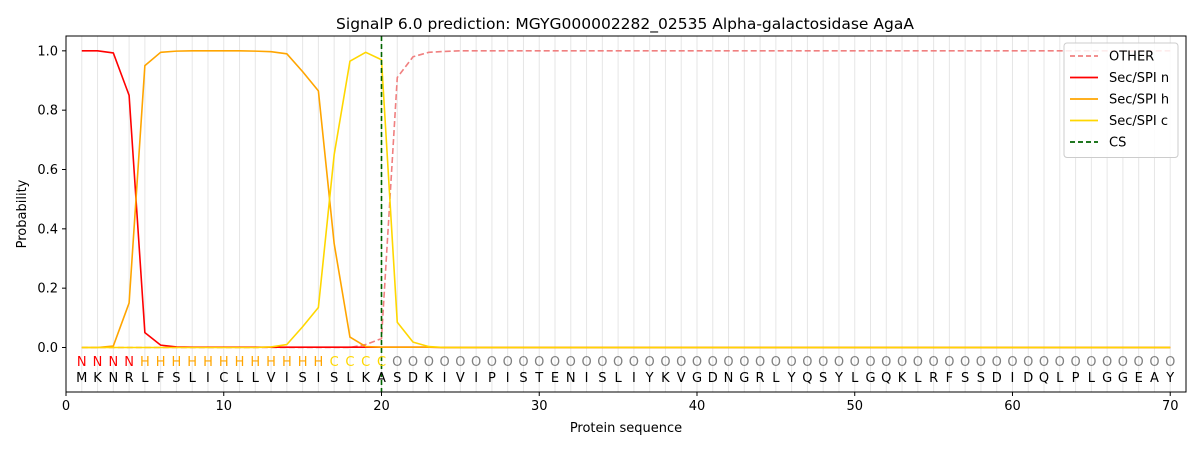  Describe the element at coordinates (223, 406) in the screenshot. I see `x-tick-label: 10` at that location.